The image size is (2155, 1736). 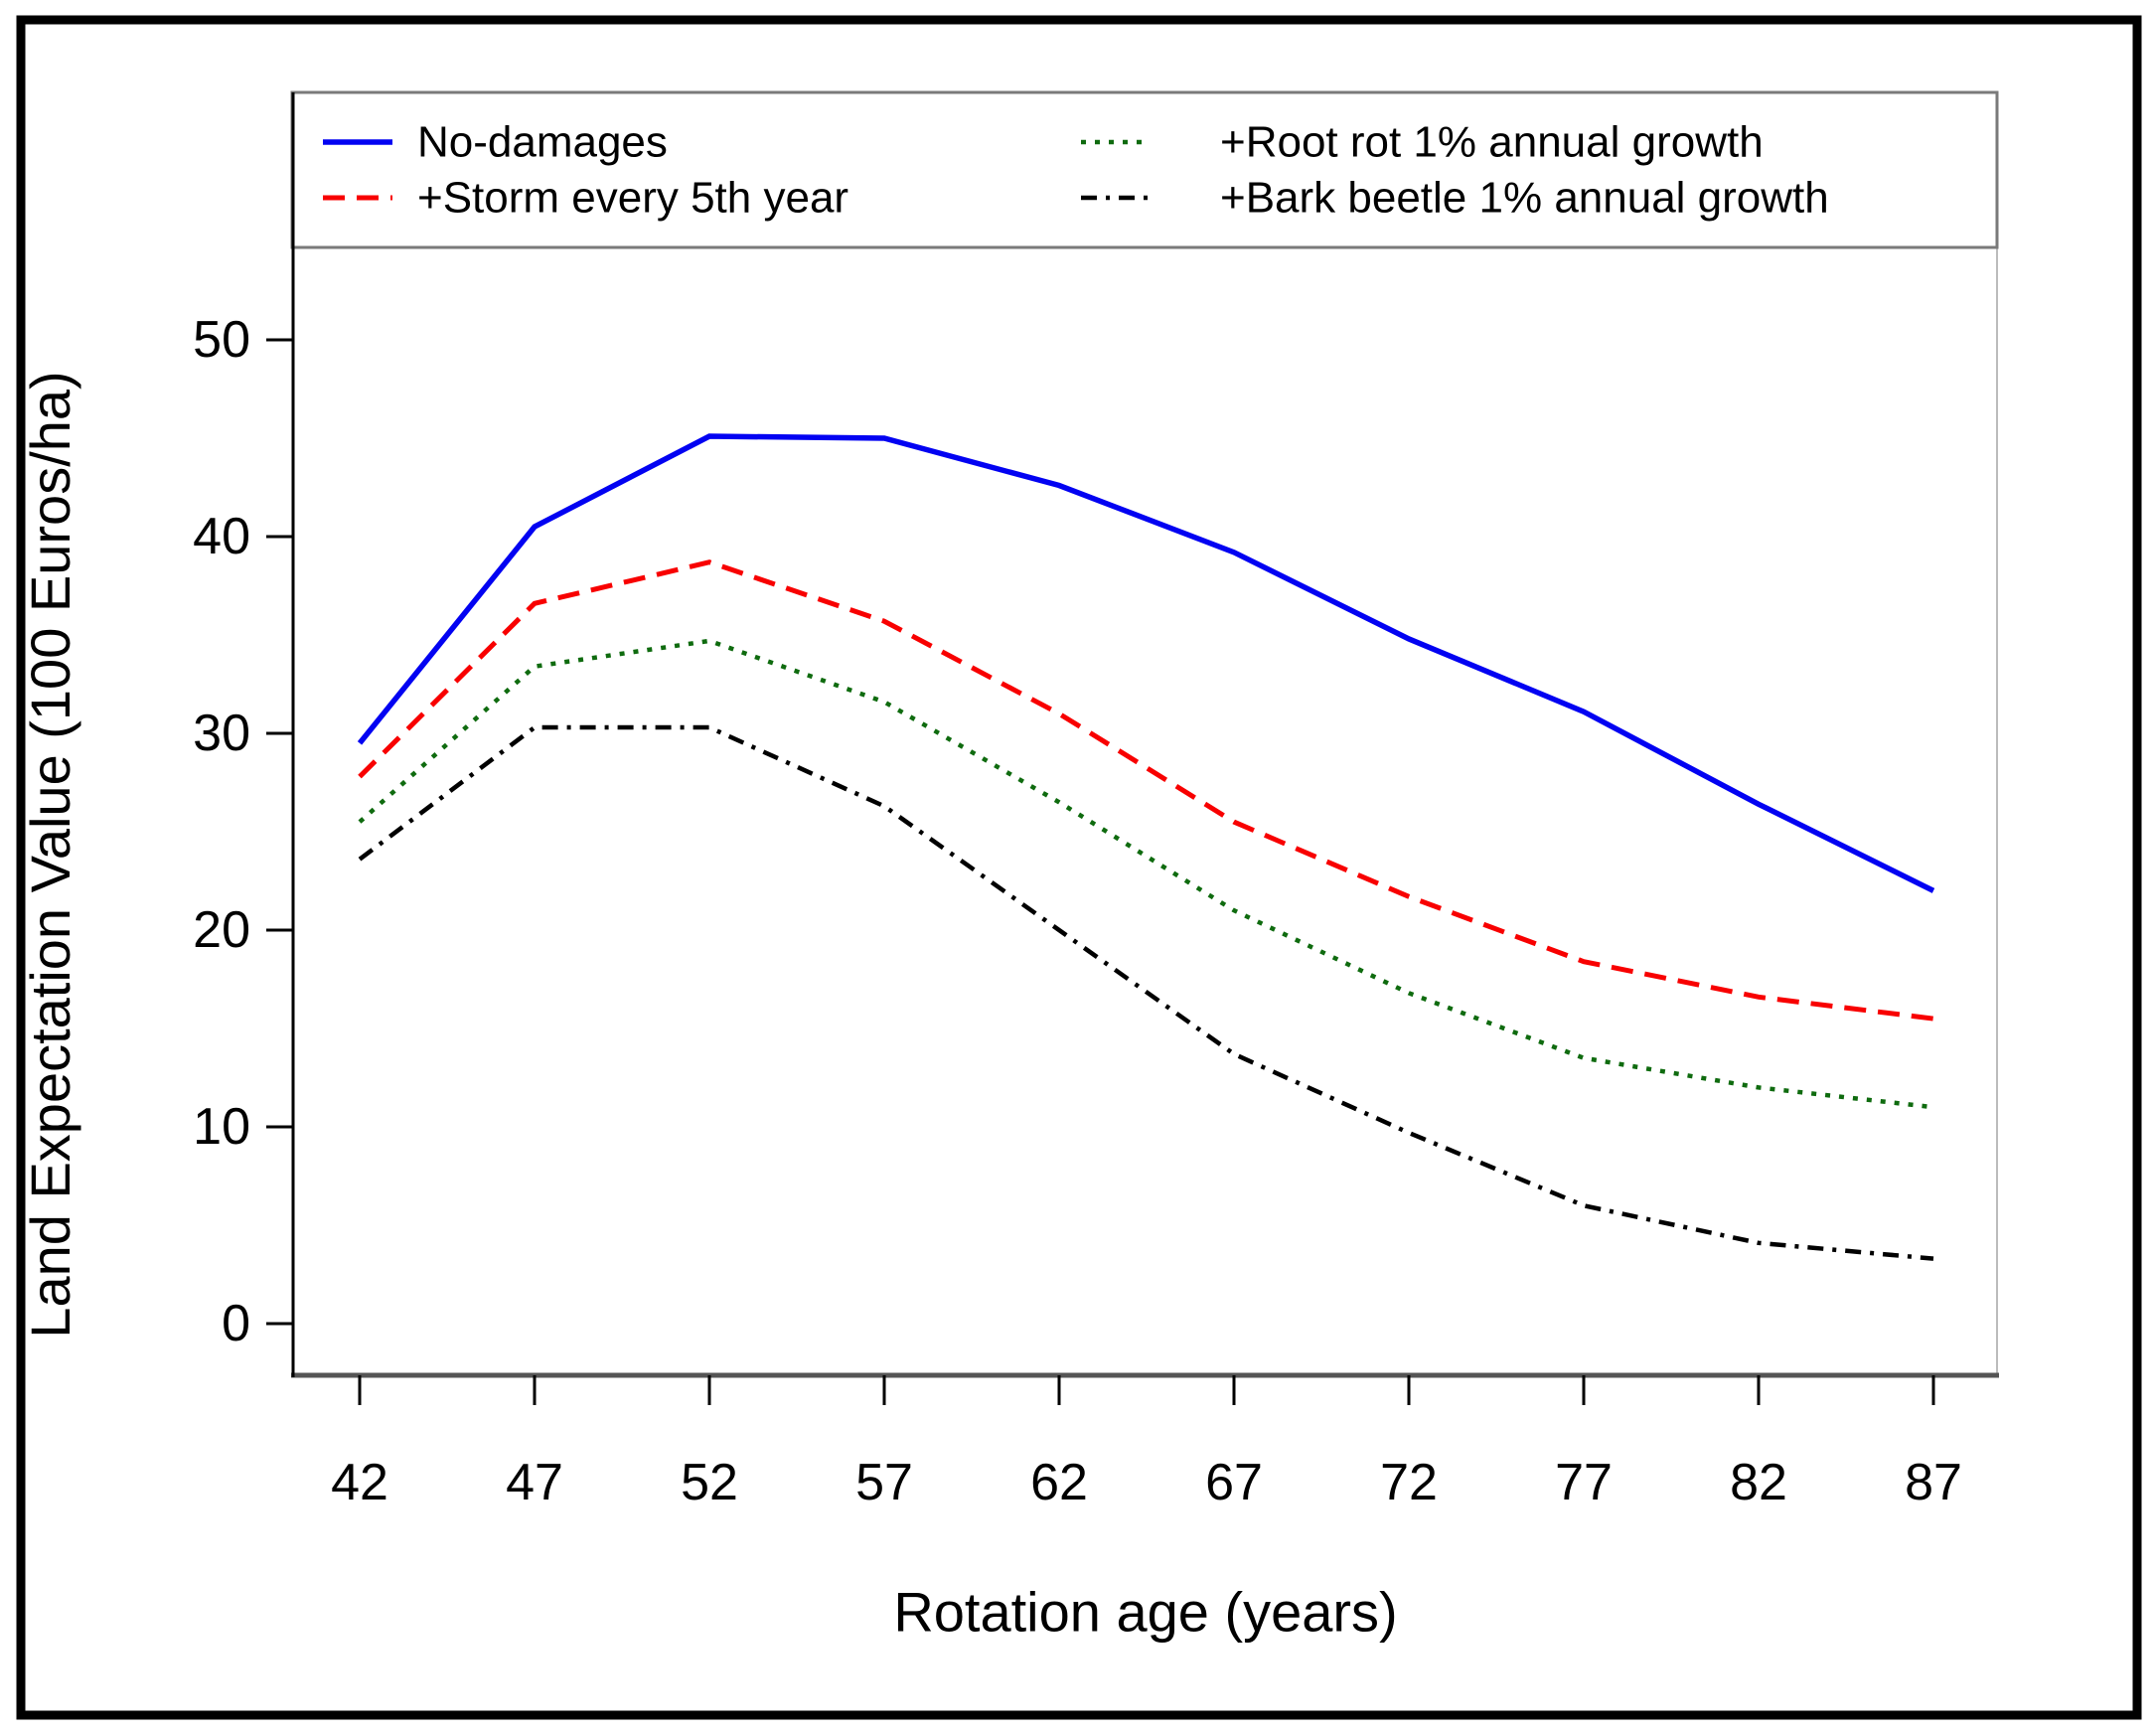 I want to click on legend-item-storm-every-5th-year: +Storm every 5th year, so click(x=586, y=198).